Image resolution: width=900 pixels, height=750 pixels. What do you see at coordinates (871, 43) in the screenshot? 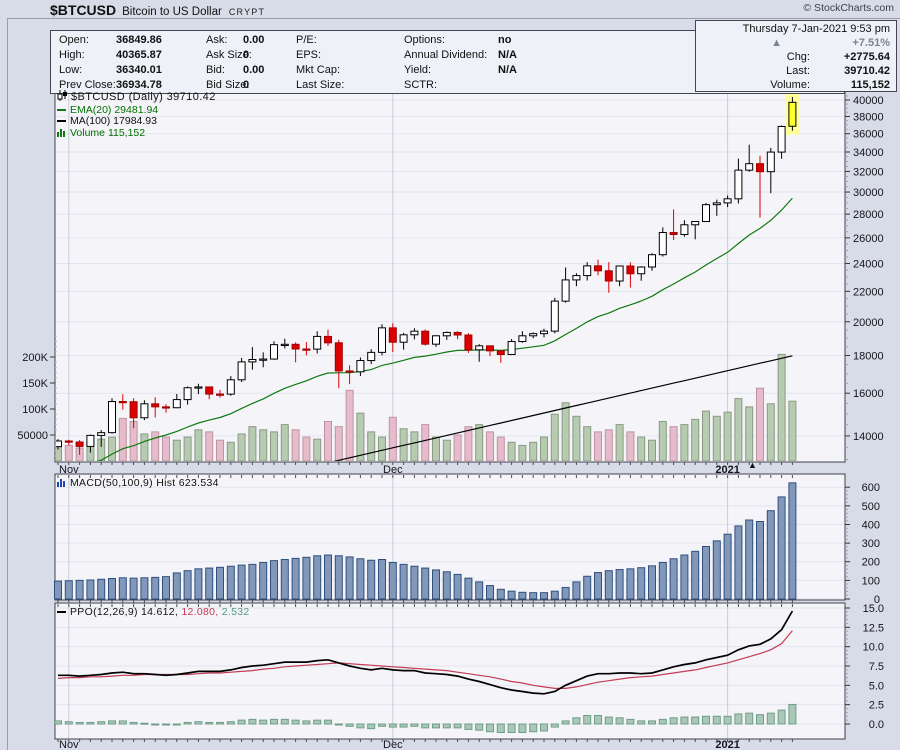
I see `percent-change-value: +7.51%` at bounding box center [871, 43].